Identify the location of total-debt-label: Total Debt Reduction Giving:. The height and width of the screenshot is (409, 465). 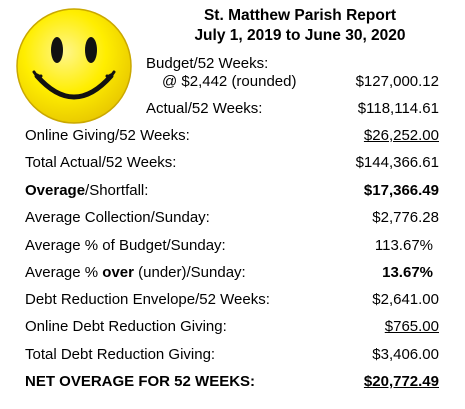
(120, 354).